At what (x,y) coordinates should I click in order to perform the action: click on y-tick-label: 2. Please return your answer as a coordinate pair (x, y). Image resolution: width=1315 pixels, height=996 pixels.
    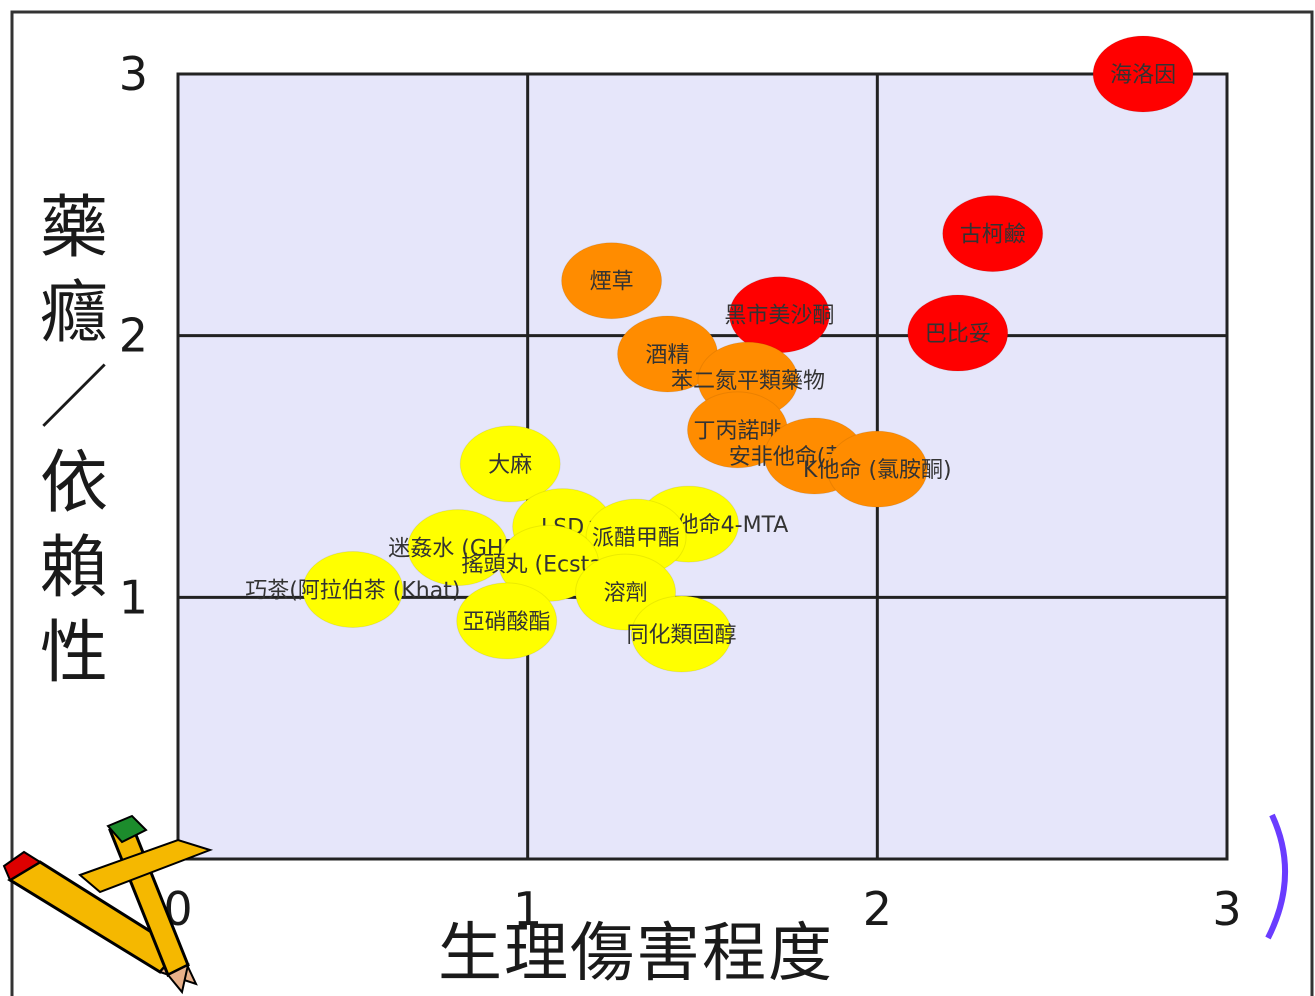
    Looking at the image, I should click on (133, 336).